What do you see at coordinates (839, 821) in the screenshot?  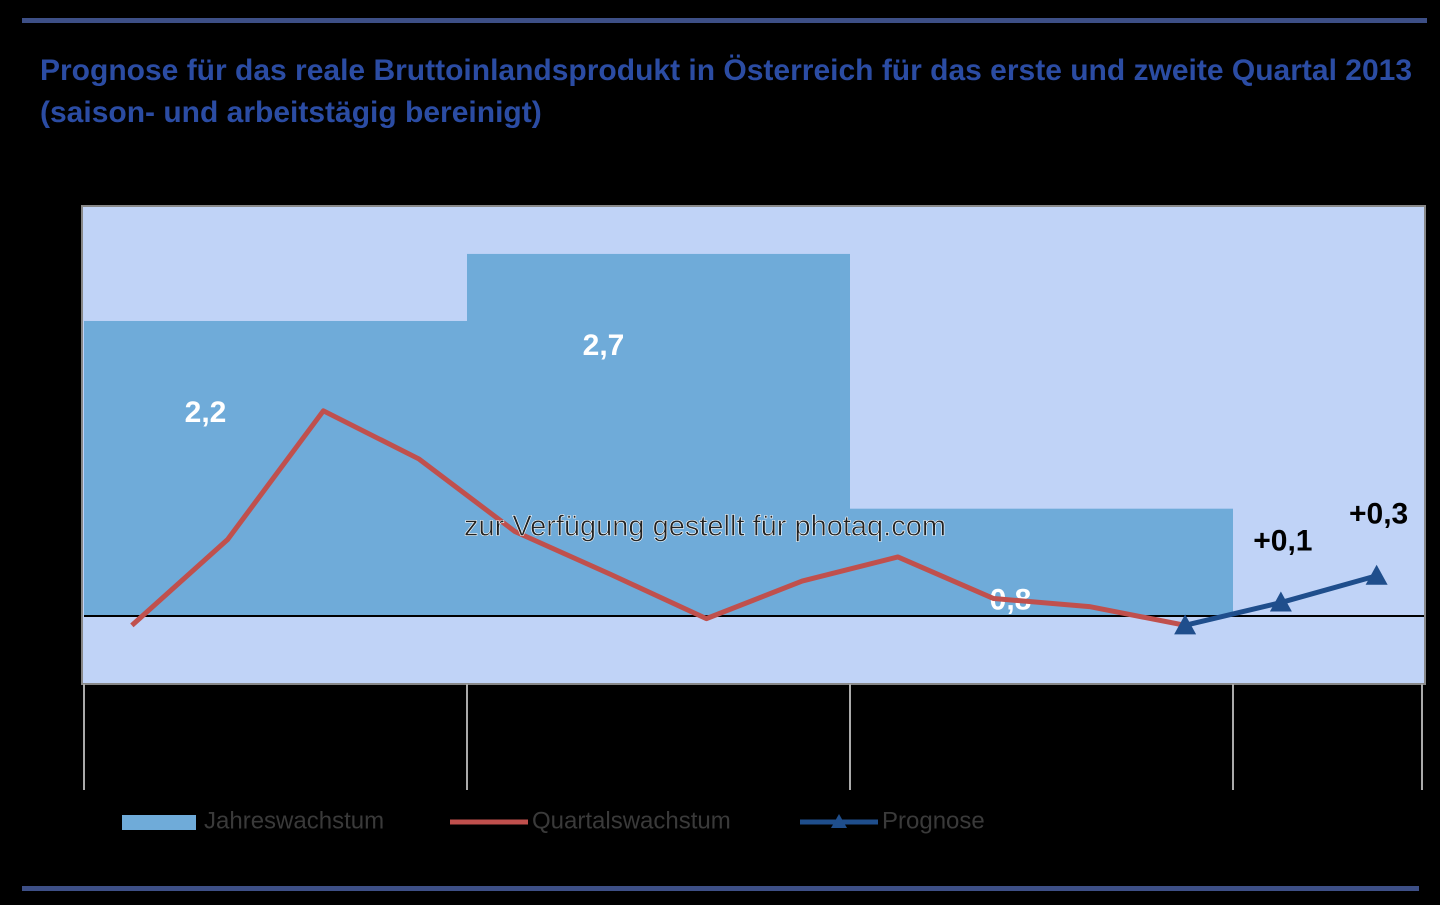 I see `legend-marker` at bounding box center [839, 821].